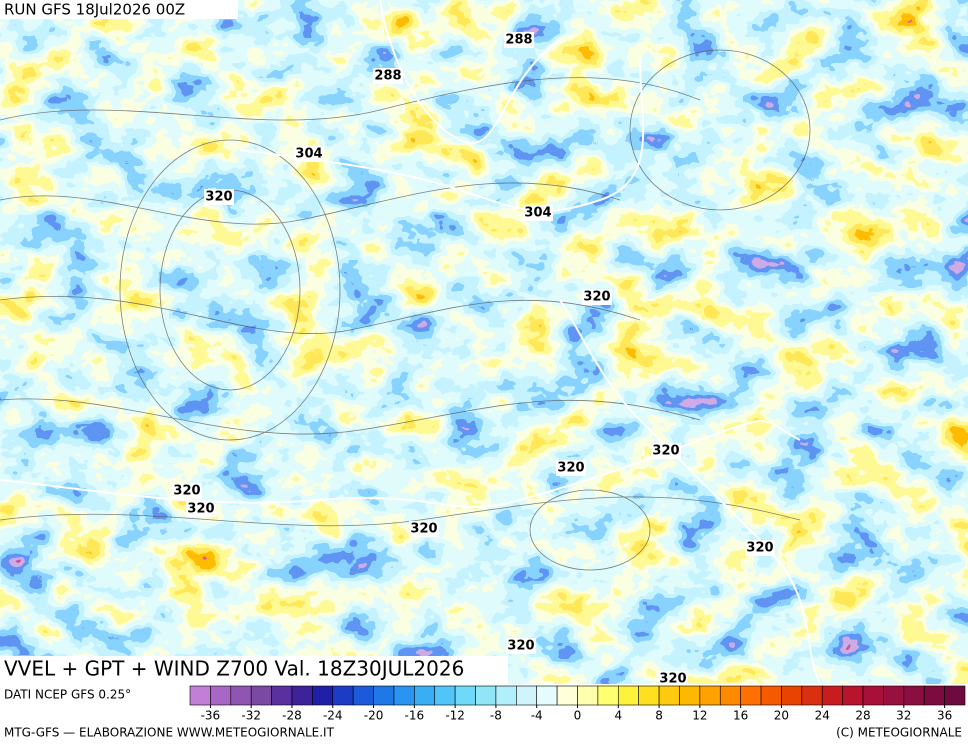  I want to click on colorbar-tick-label: 20, so click(781, 716).